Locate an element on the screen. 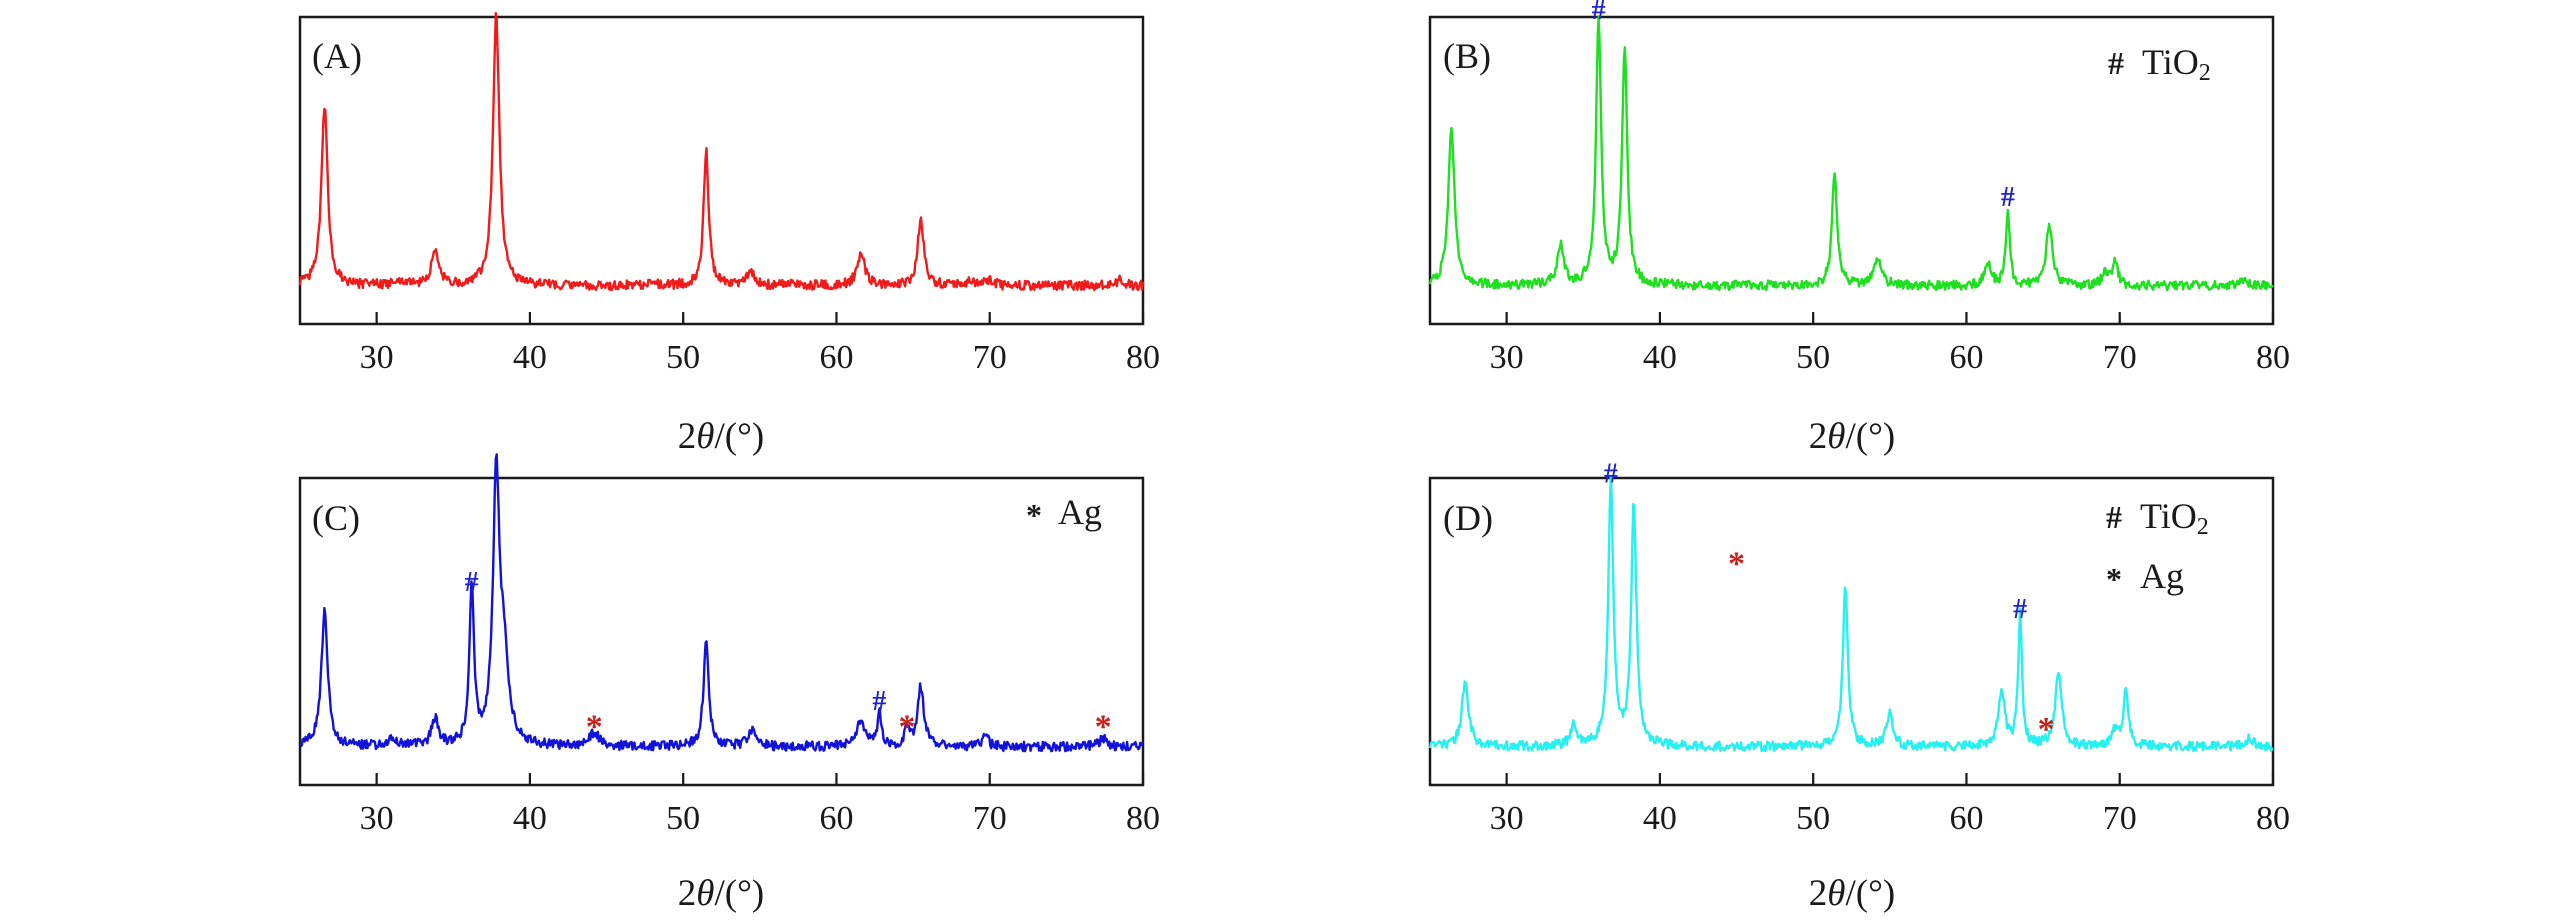  panel-c-xrd-trace is located at coordinates (721, 603).